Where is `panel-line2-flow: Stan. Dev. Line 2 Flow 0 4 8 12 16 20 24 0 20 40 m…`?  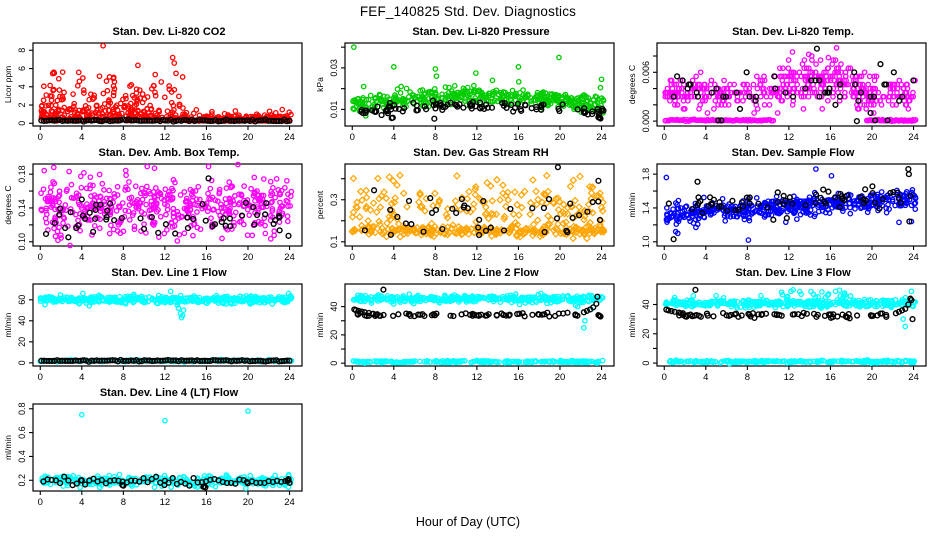
panel-line2-flow: Stan. Dev. Line 2 Flow 0 4 8 12 16 20 24 0 20 40 m… is located at coordinates (468, 325).